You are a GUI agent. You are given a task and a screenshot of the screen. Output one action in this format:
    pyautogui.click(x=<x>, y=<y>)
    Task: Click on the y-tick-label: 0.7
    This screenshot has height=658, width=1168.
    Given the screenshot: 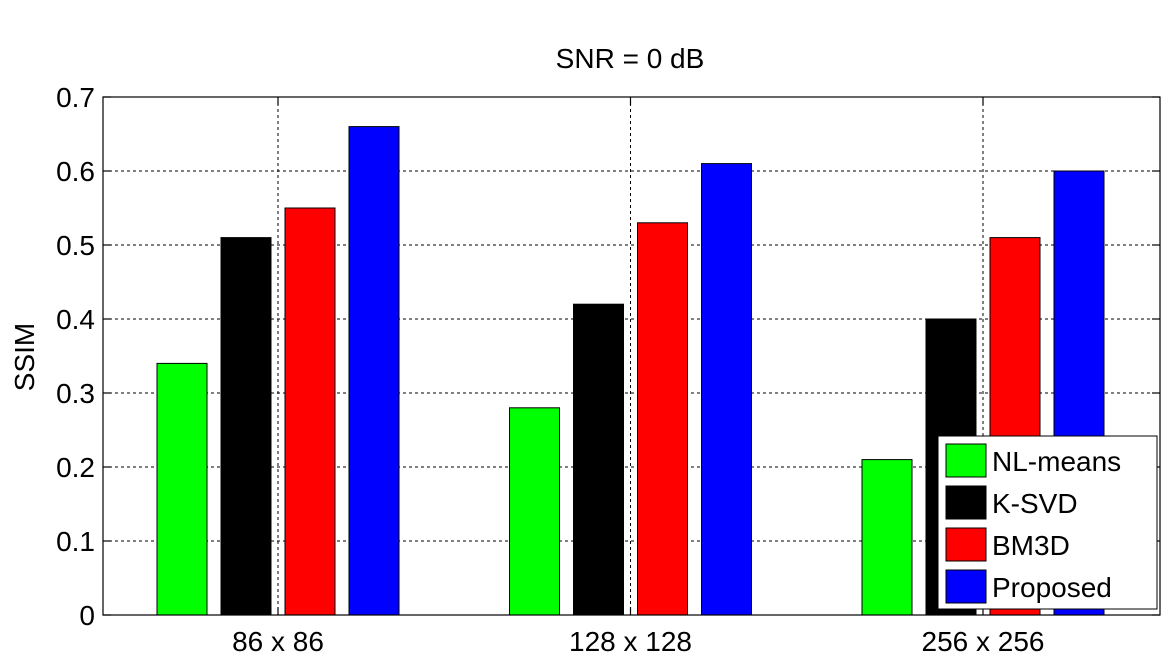 What is the action you would take?
    pyautogui.click(x=75, y=97)
    